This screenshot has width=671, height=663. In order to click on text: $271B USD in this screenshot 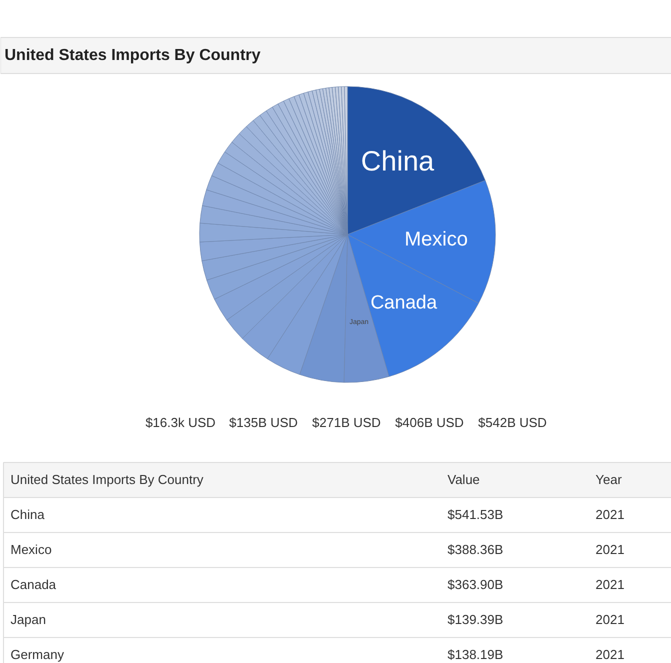, I will do `click(346, 422)`.